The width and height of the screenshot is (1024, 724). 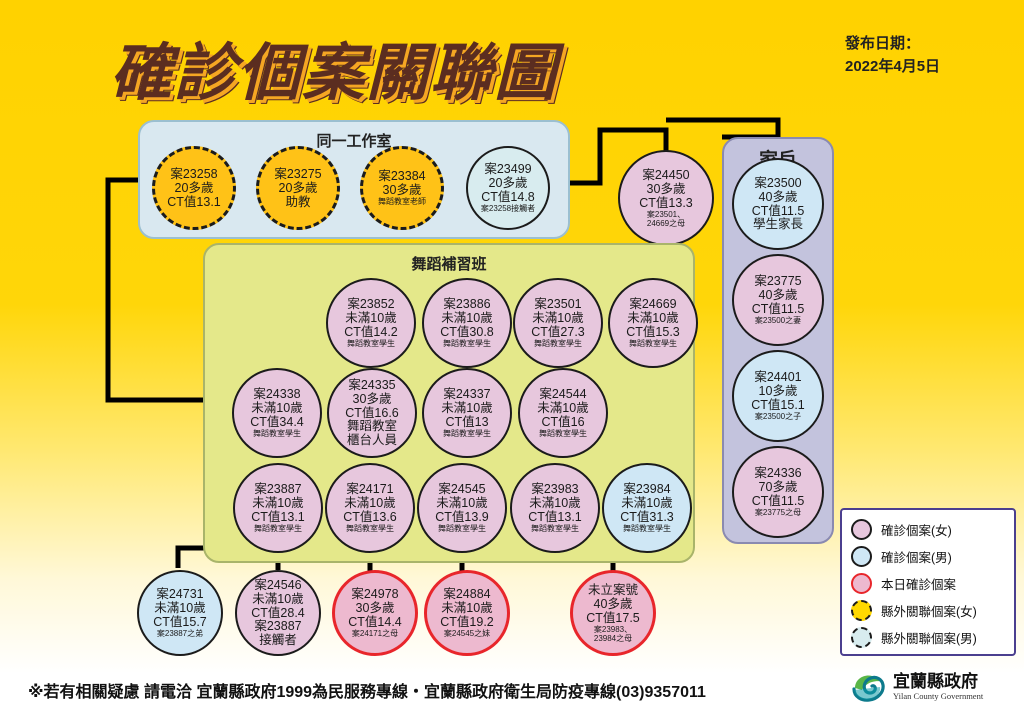 What do you see at coordinates (666, 174) in the screenshot?
I see `case-id: 案24450` at bounding box center [666, 174].